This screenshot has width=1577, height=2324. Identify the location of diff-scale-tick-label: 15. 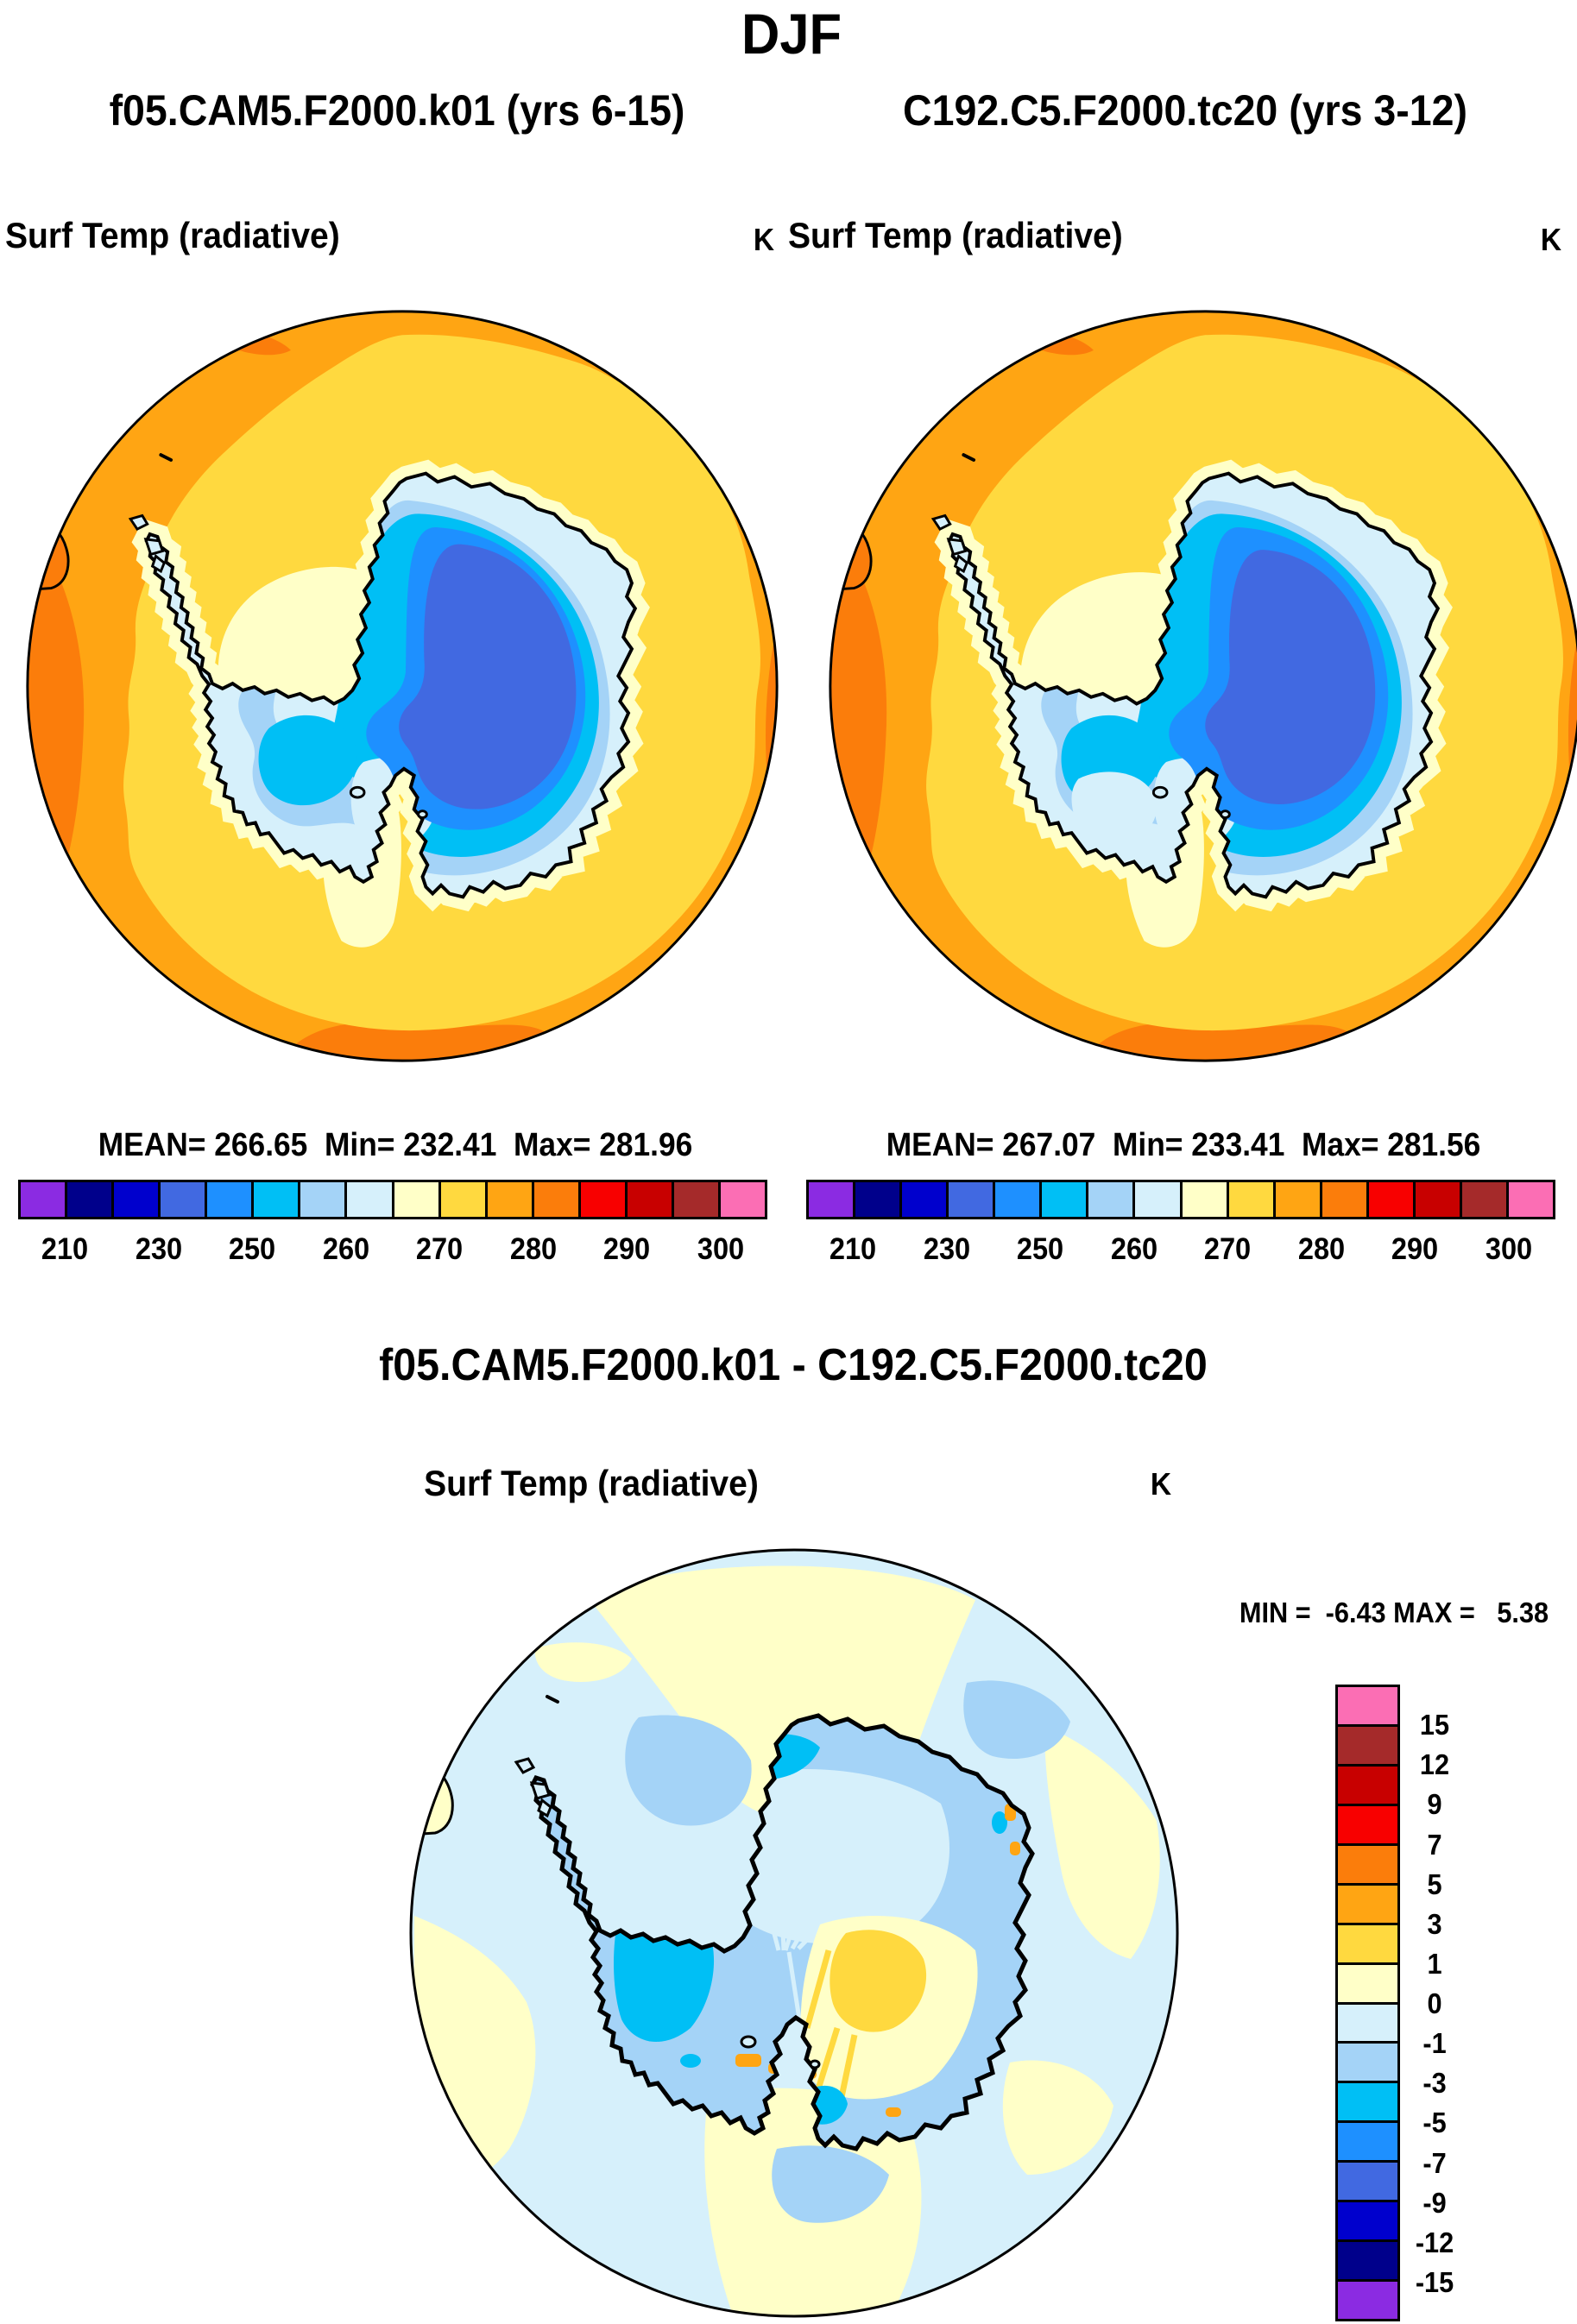
(1434, 1725).